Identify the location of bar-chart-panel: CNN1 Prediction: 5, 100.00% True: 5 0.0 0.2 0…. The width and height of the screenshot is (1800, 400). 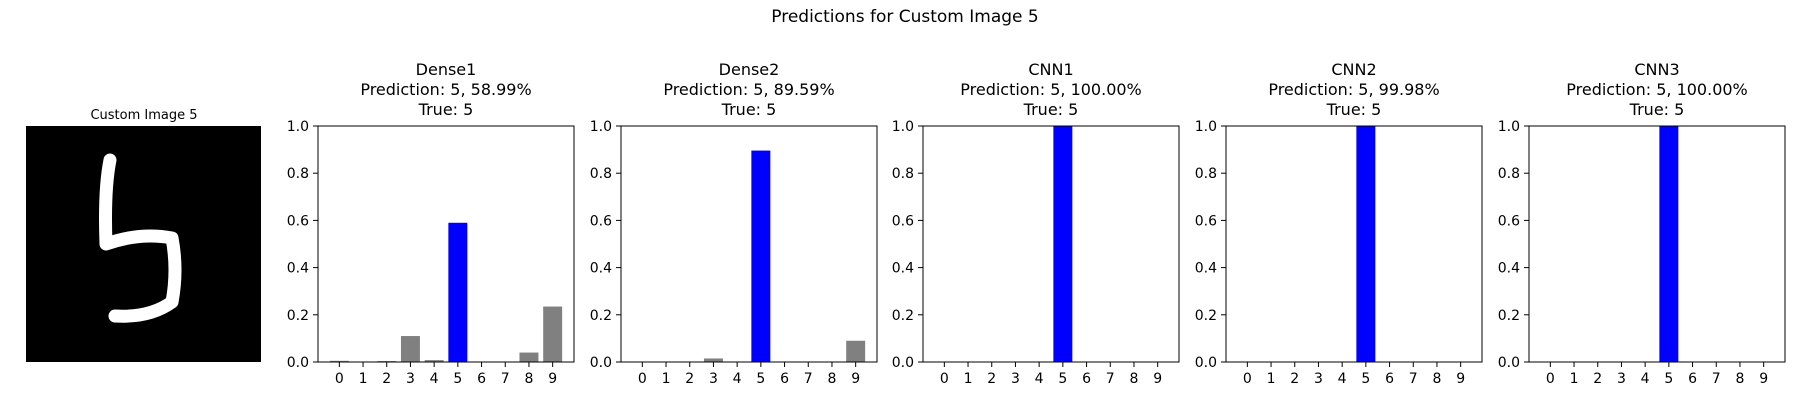
(1036, 223).